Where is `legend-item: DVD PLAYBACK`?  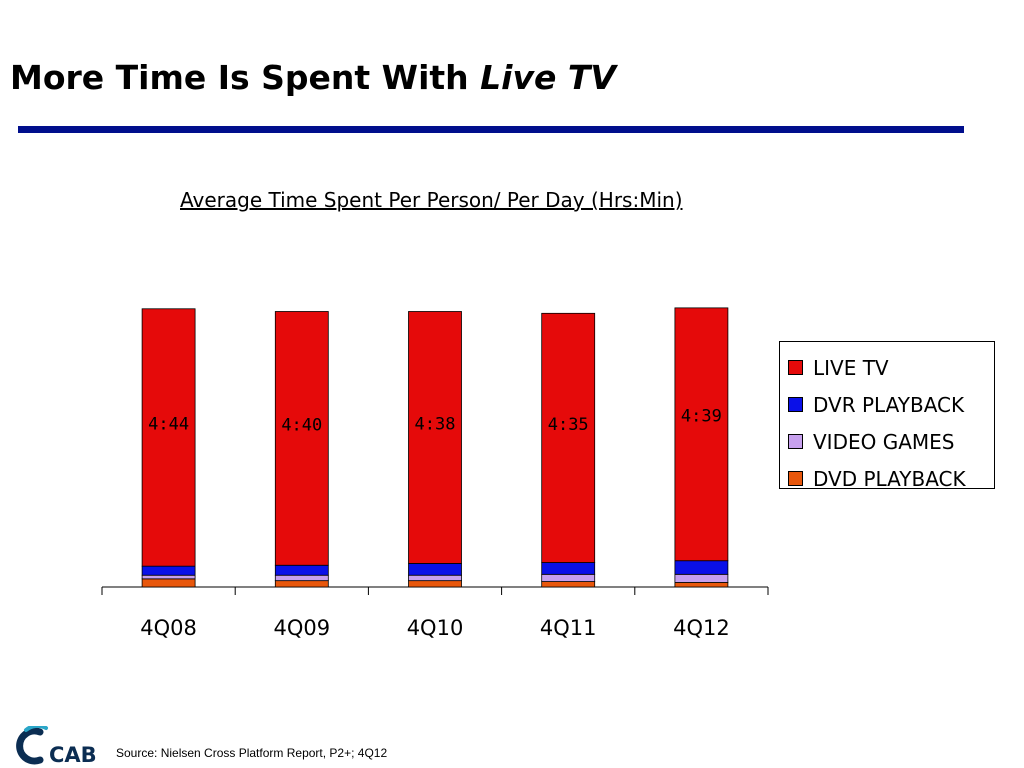
legend-item: DVD PLAYBACK is located at coordinates (891, 478).